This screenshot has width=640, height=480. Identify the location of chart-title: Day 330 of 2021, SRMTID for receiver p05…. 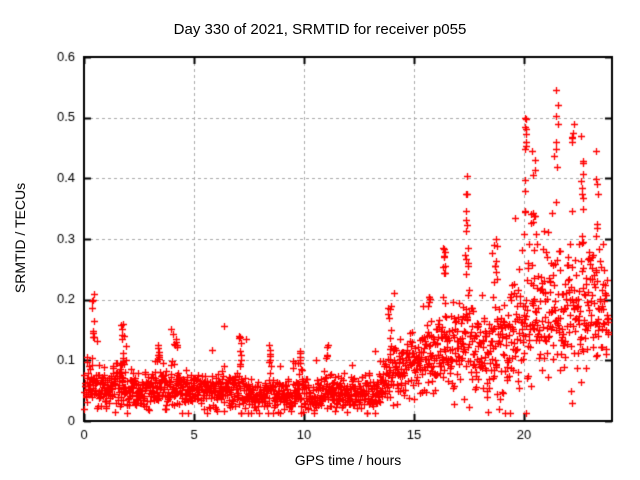
(320, 29).